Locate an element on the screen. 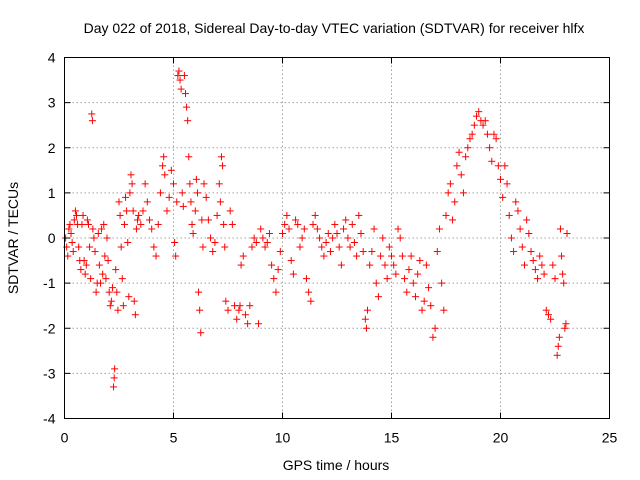  y-axis-label: SDTVAR / TECUs is located at coordinates (13, 238).